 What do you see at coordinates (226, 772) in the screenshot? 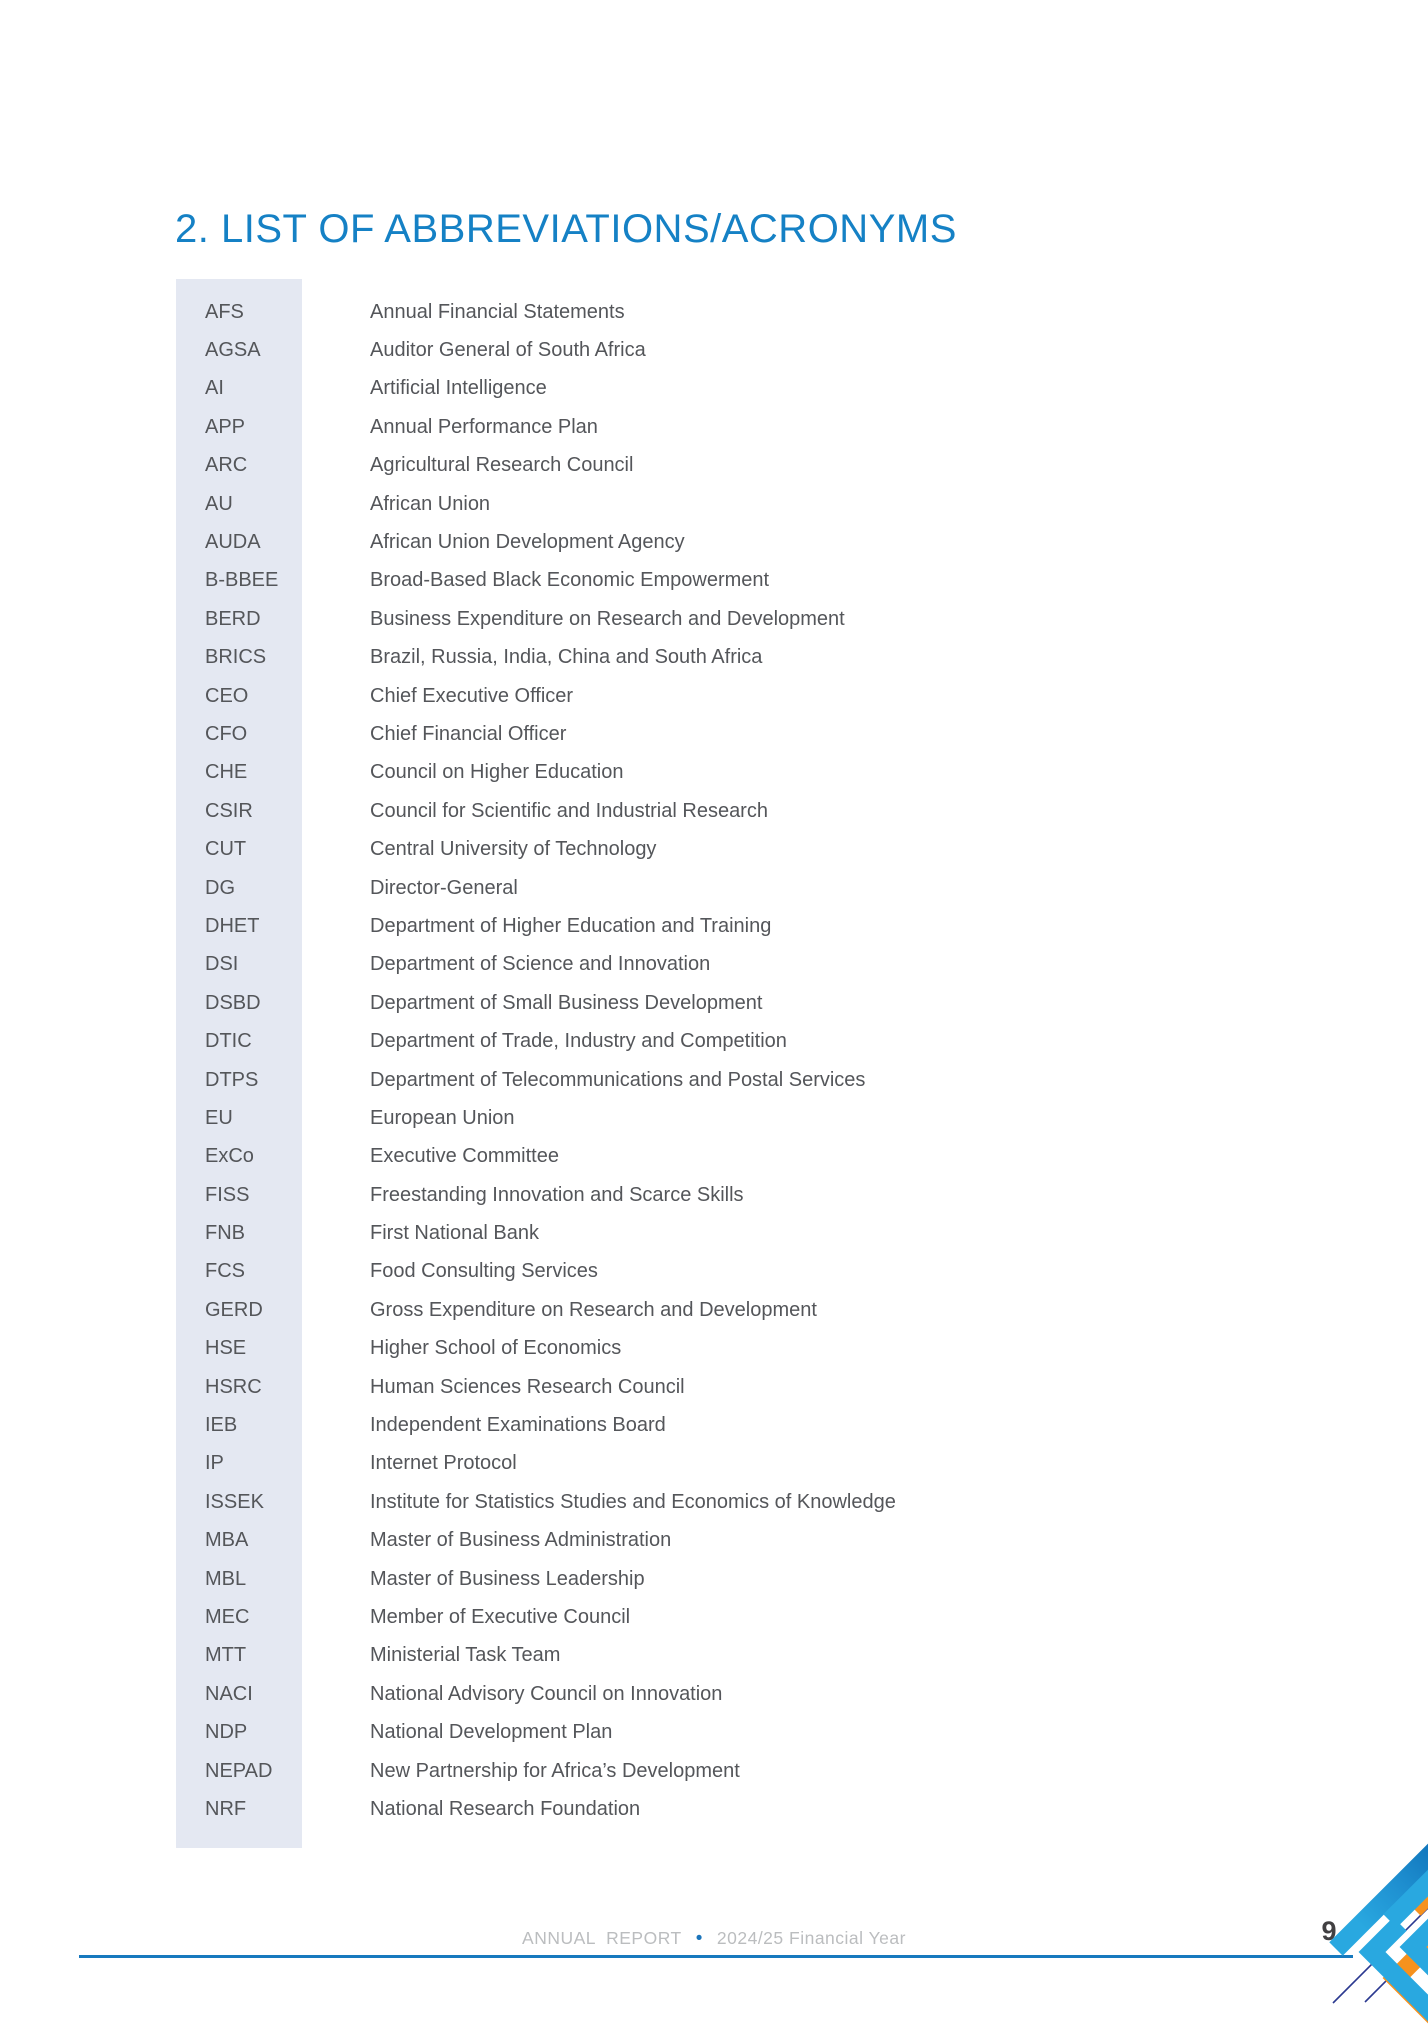
I see `abbreviation-label: CHE` at bounding box center [226, 772].